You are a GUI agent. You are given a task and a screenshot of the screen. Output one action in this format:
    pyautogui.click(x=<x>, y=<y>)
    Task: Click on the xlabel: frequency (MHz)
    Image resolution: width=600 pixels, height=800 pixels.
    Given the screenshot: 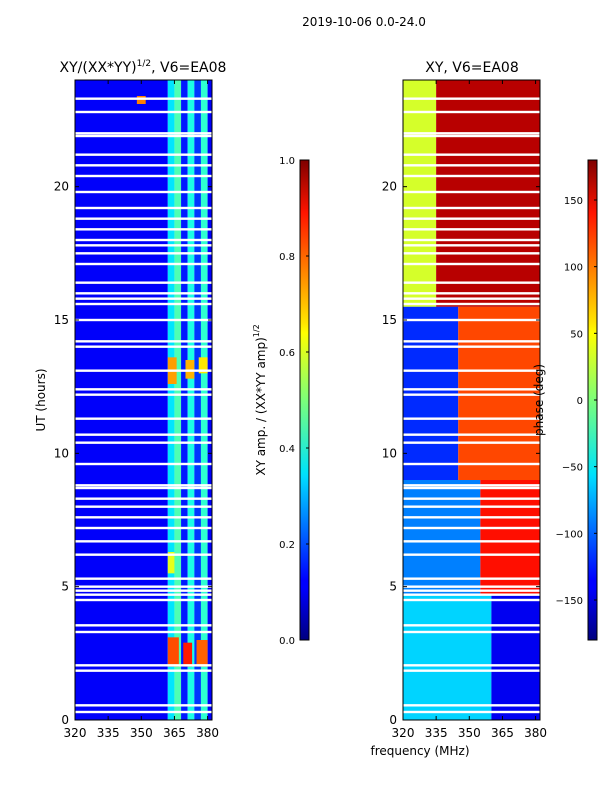 What is the action you would take?
    pyautogui.click(x=419, y=751)
    